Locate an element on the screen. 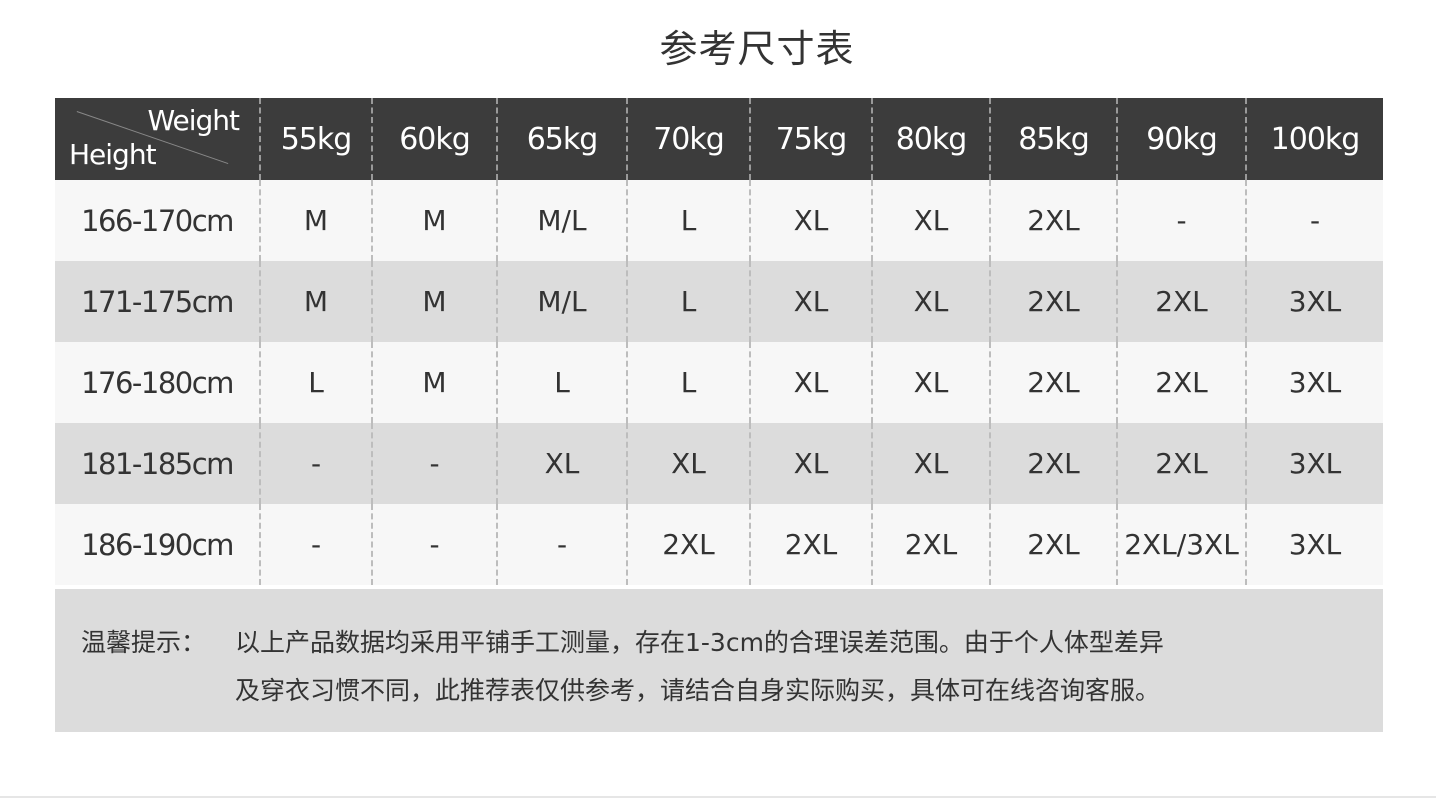  table-row: 181-185cm - - XL XL XL XL 2XL 2XL 3XL is located at coordinates (719, 463).